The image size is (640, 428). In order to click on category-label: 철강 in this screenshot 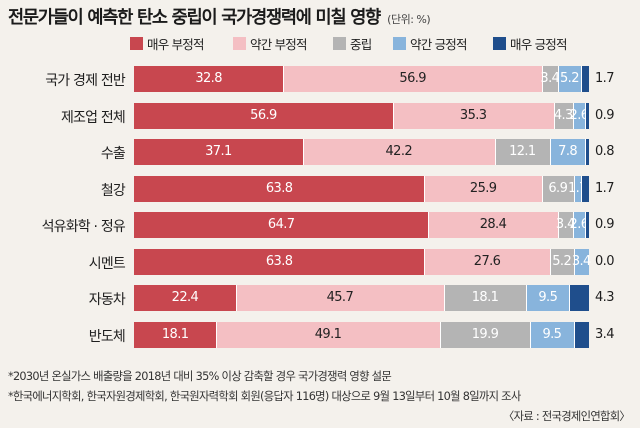, I will do `click(113, 190)`.